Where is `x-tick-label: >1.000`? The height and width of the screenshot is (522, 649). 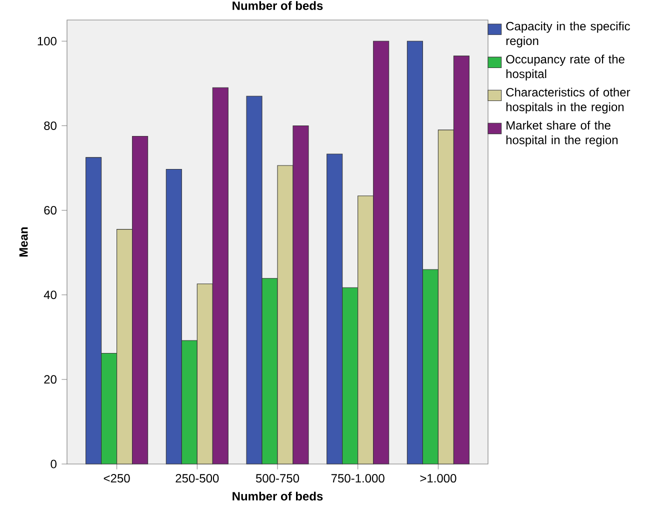 x-tick-label: >1.000 is located at coordinates (438, 478).